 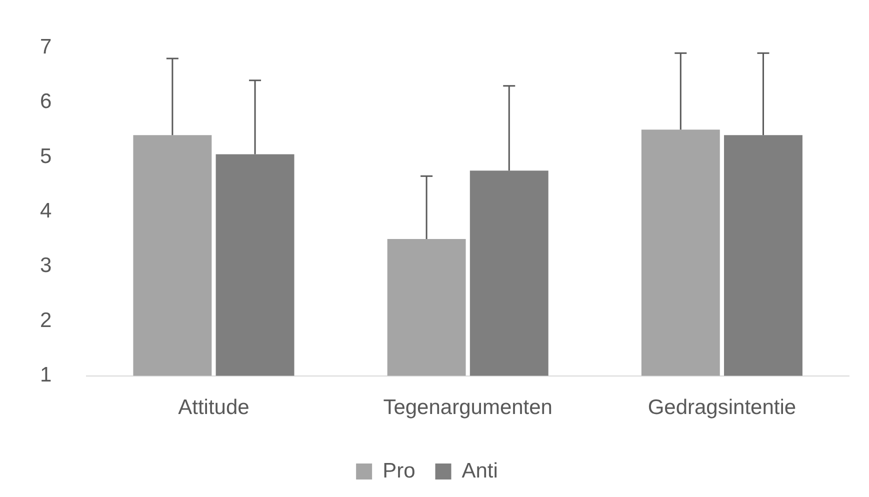 I want to click on x-tick-label: Tegenargumenten, so click(x=467, y=408).